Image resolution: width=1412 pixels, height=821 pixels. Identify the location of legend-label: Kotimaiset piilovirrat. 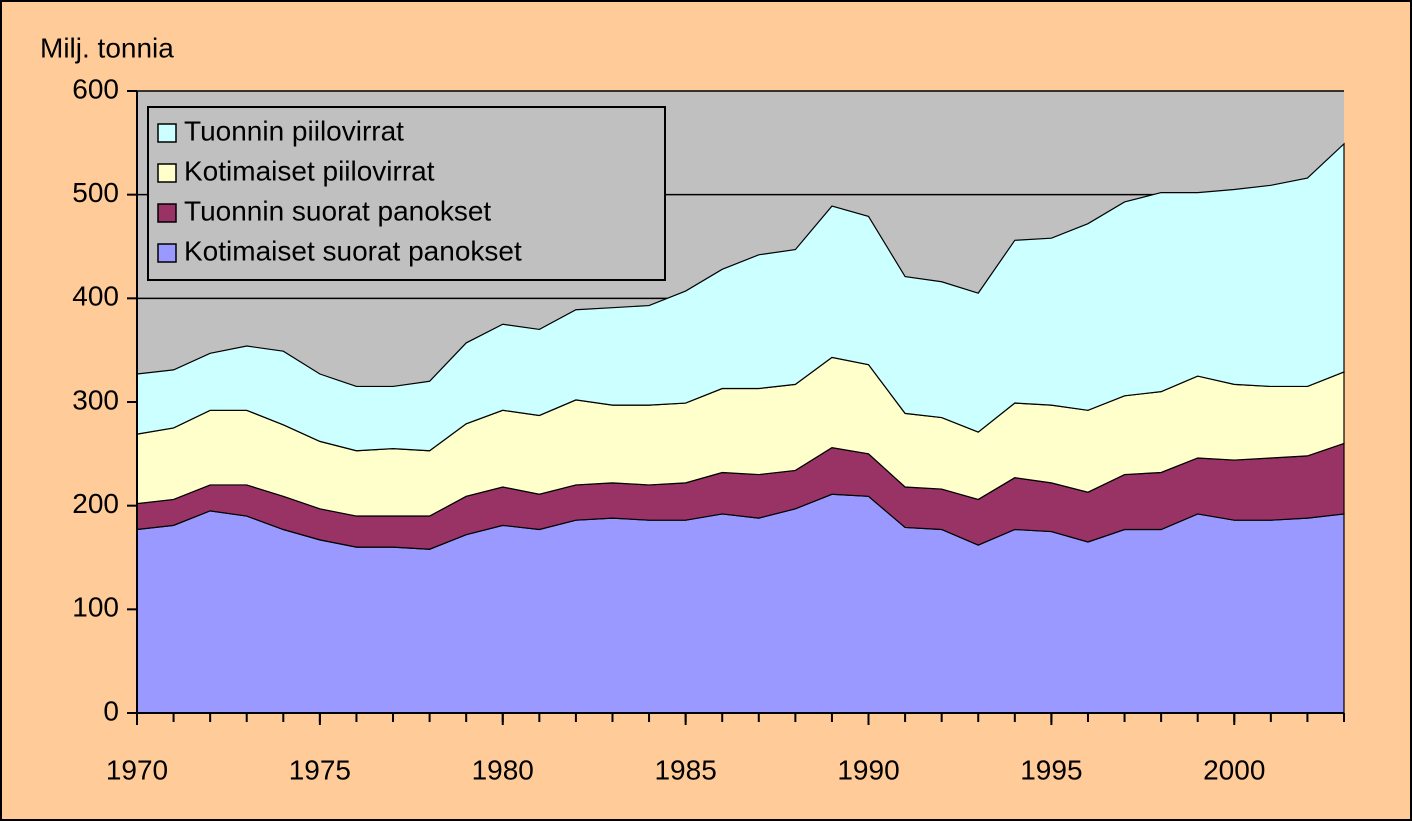
(309, 170).